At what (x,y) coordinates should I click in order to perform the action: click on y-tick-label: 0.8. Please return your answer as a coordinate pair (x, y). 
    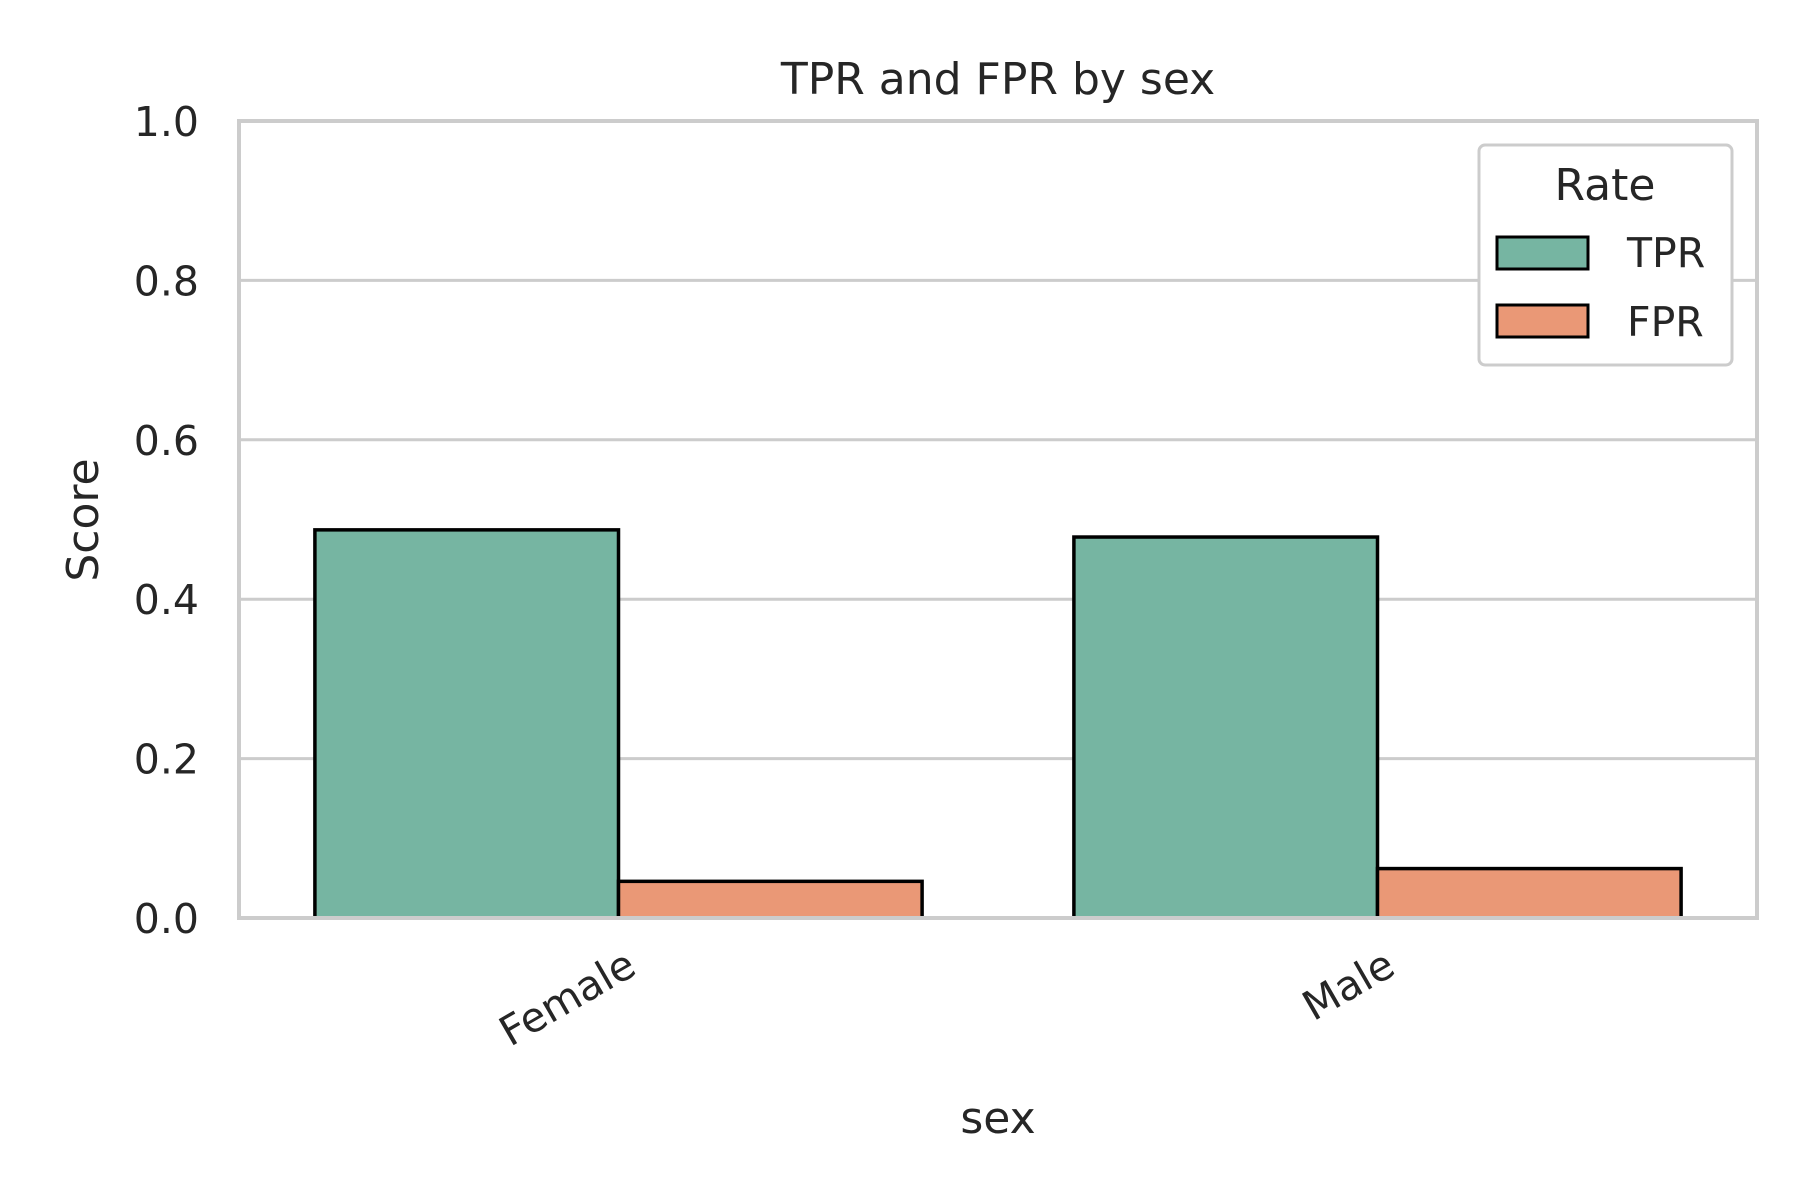
    Looking at the image, I should click on (166, 281).